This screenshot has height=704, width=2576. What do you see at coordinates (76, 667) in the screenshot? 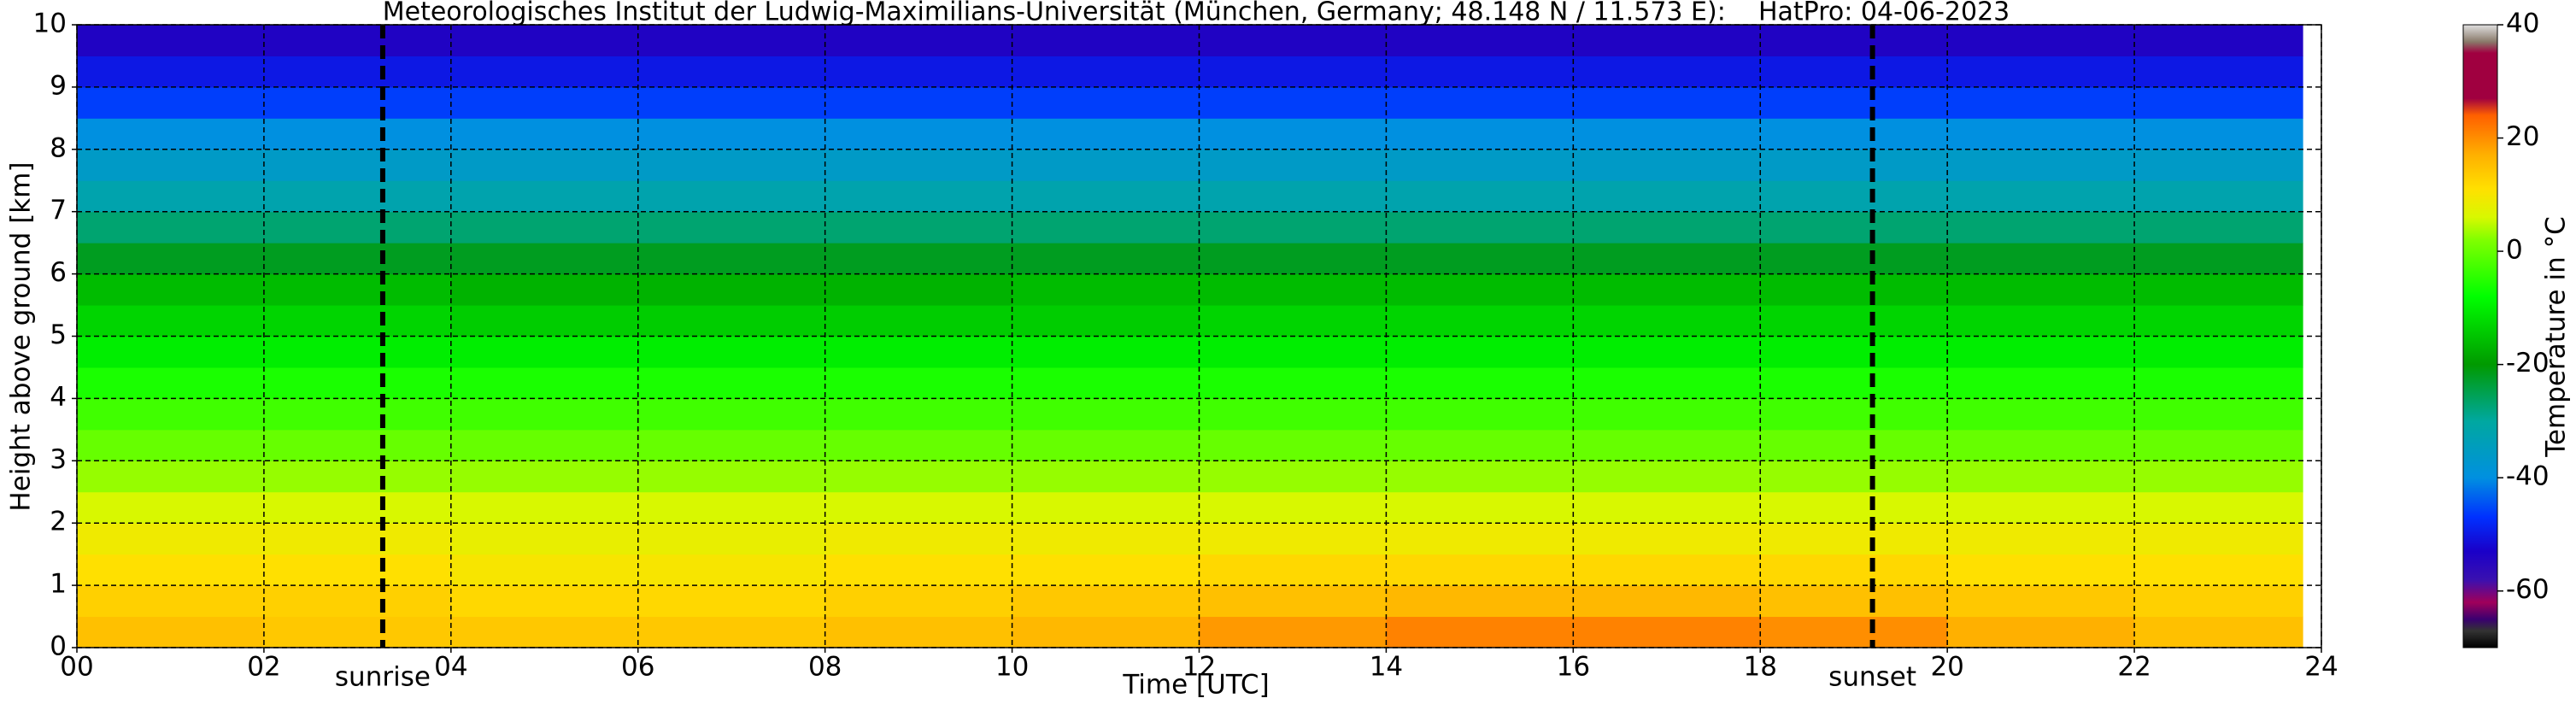
I see `x-tick-label: 00` at bounding box center [76, 667].